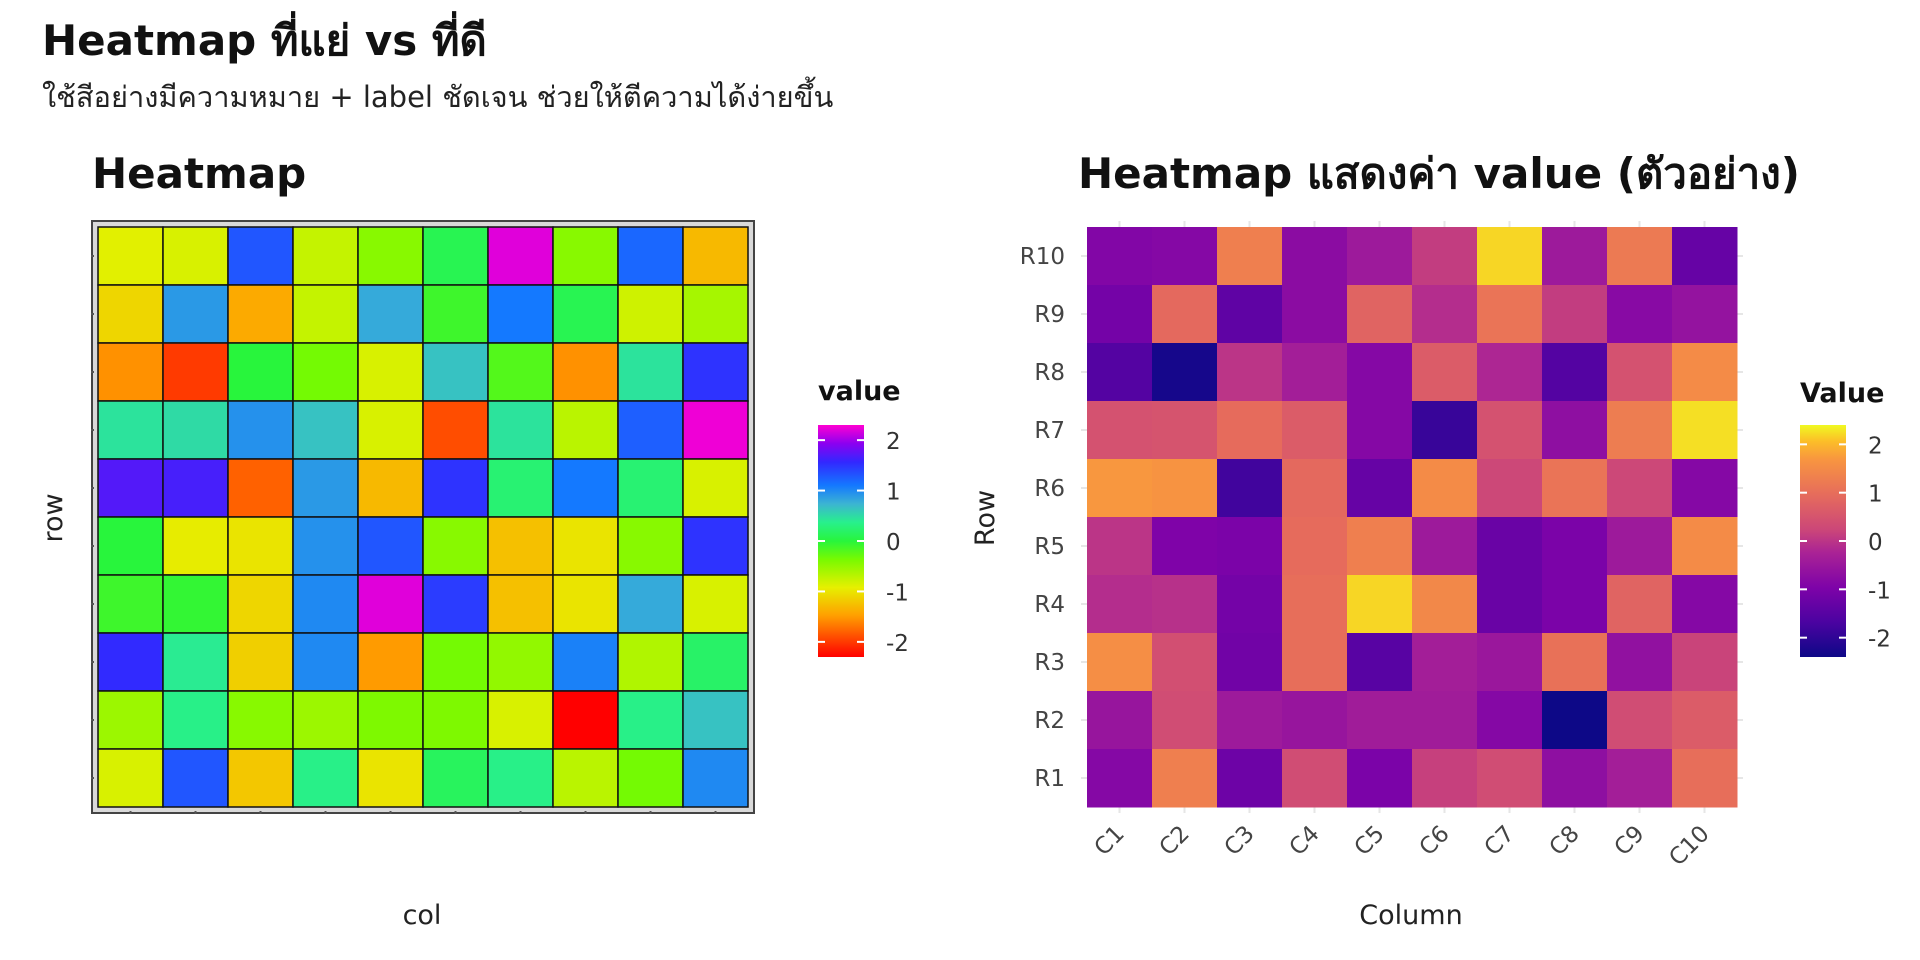 The height and width of the screenshot is (960, 1920). What do you see at coordinates (1175, 841) in the screenshot?
I see `column-tick-label: C2` at bounding box center [1175, 841].